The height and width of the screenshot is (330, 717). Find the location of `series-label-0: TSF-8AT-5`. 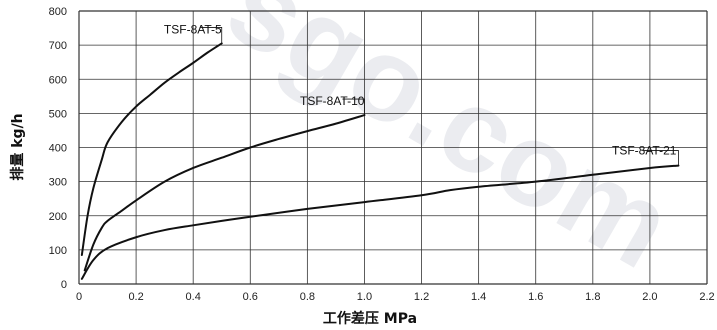

series-label-0: TSF-8AT-5 is located at coordinates (193, 29).